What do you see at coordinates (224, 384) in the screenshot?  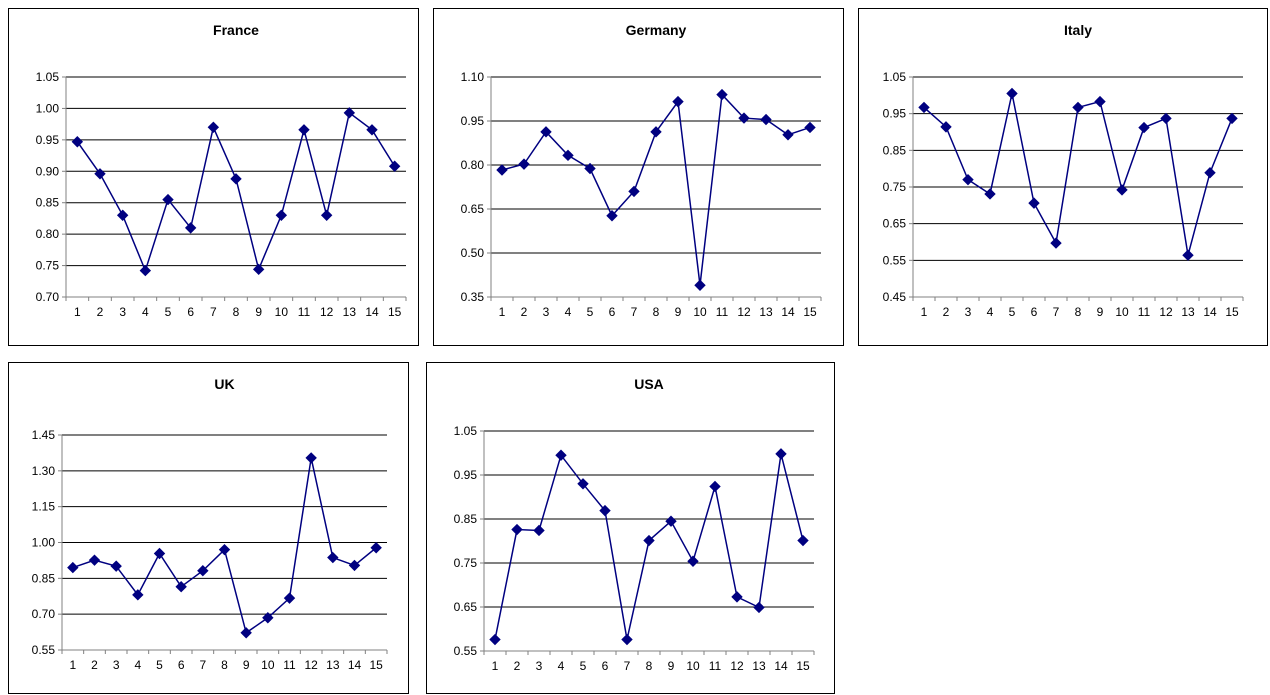 I see `chart-title: UK` at bounding box center [224, 384].